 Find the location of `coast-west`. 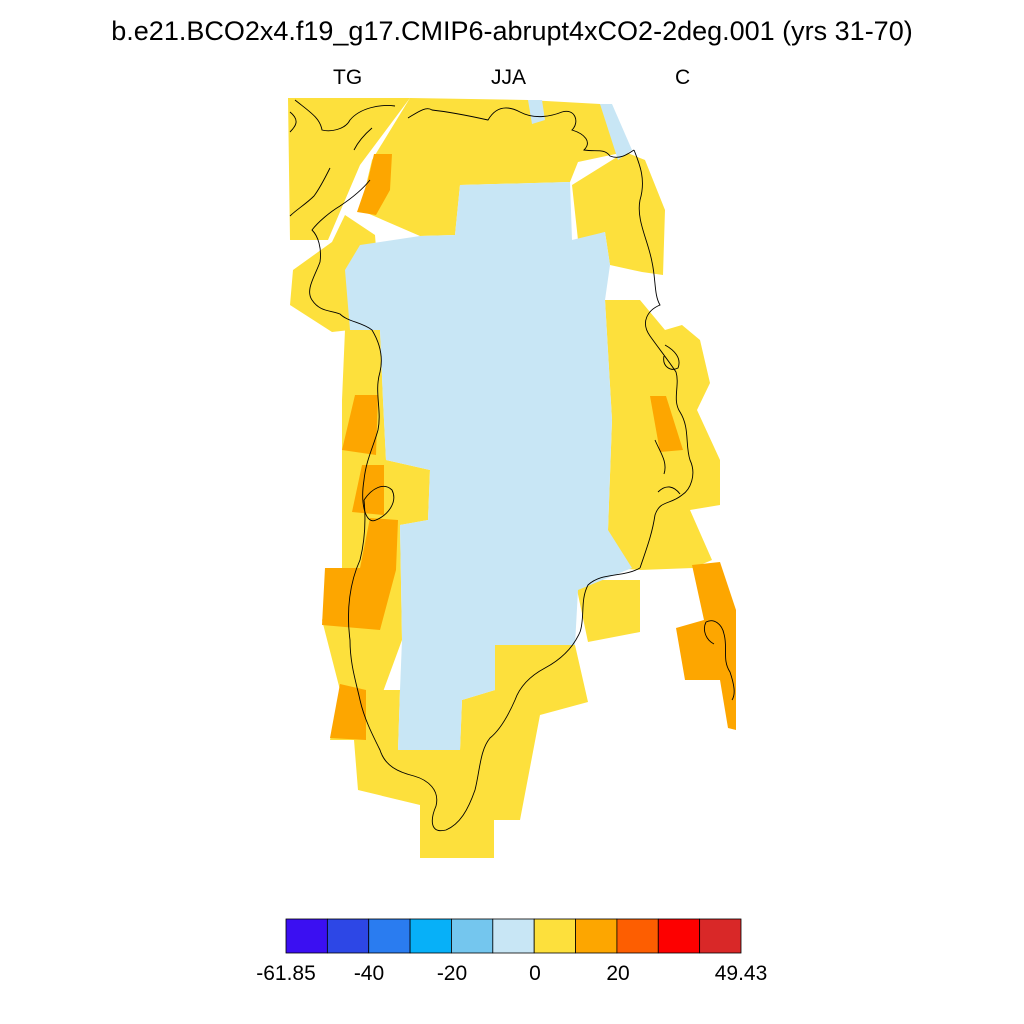

coast-west is located at coordinates (352, 350).